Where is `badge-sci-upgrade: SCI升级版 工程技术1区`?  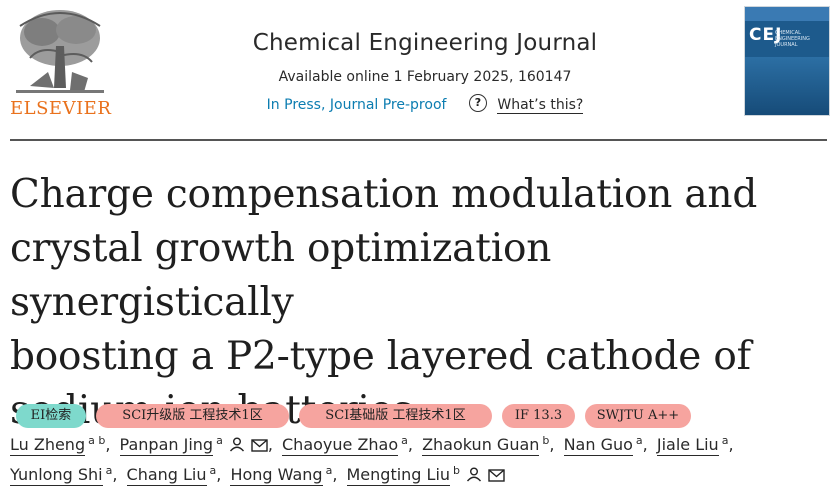
badge-sci-upgrade: SCI升级版 工程技术1区 is located at coordinates (192, 416).